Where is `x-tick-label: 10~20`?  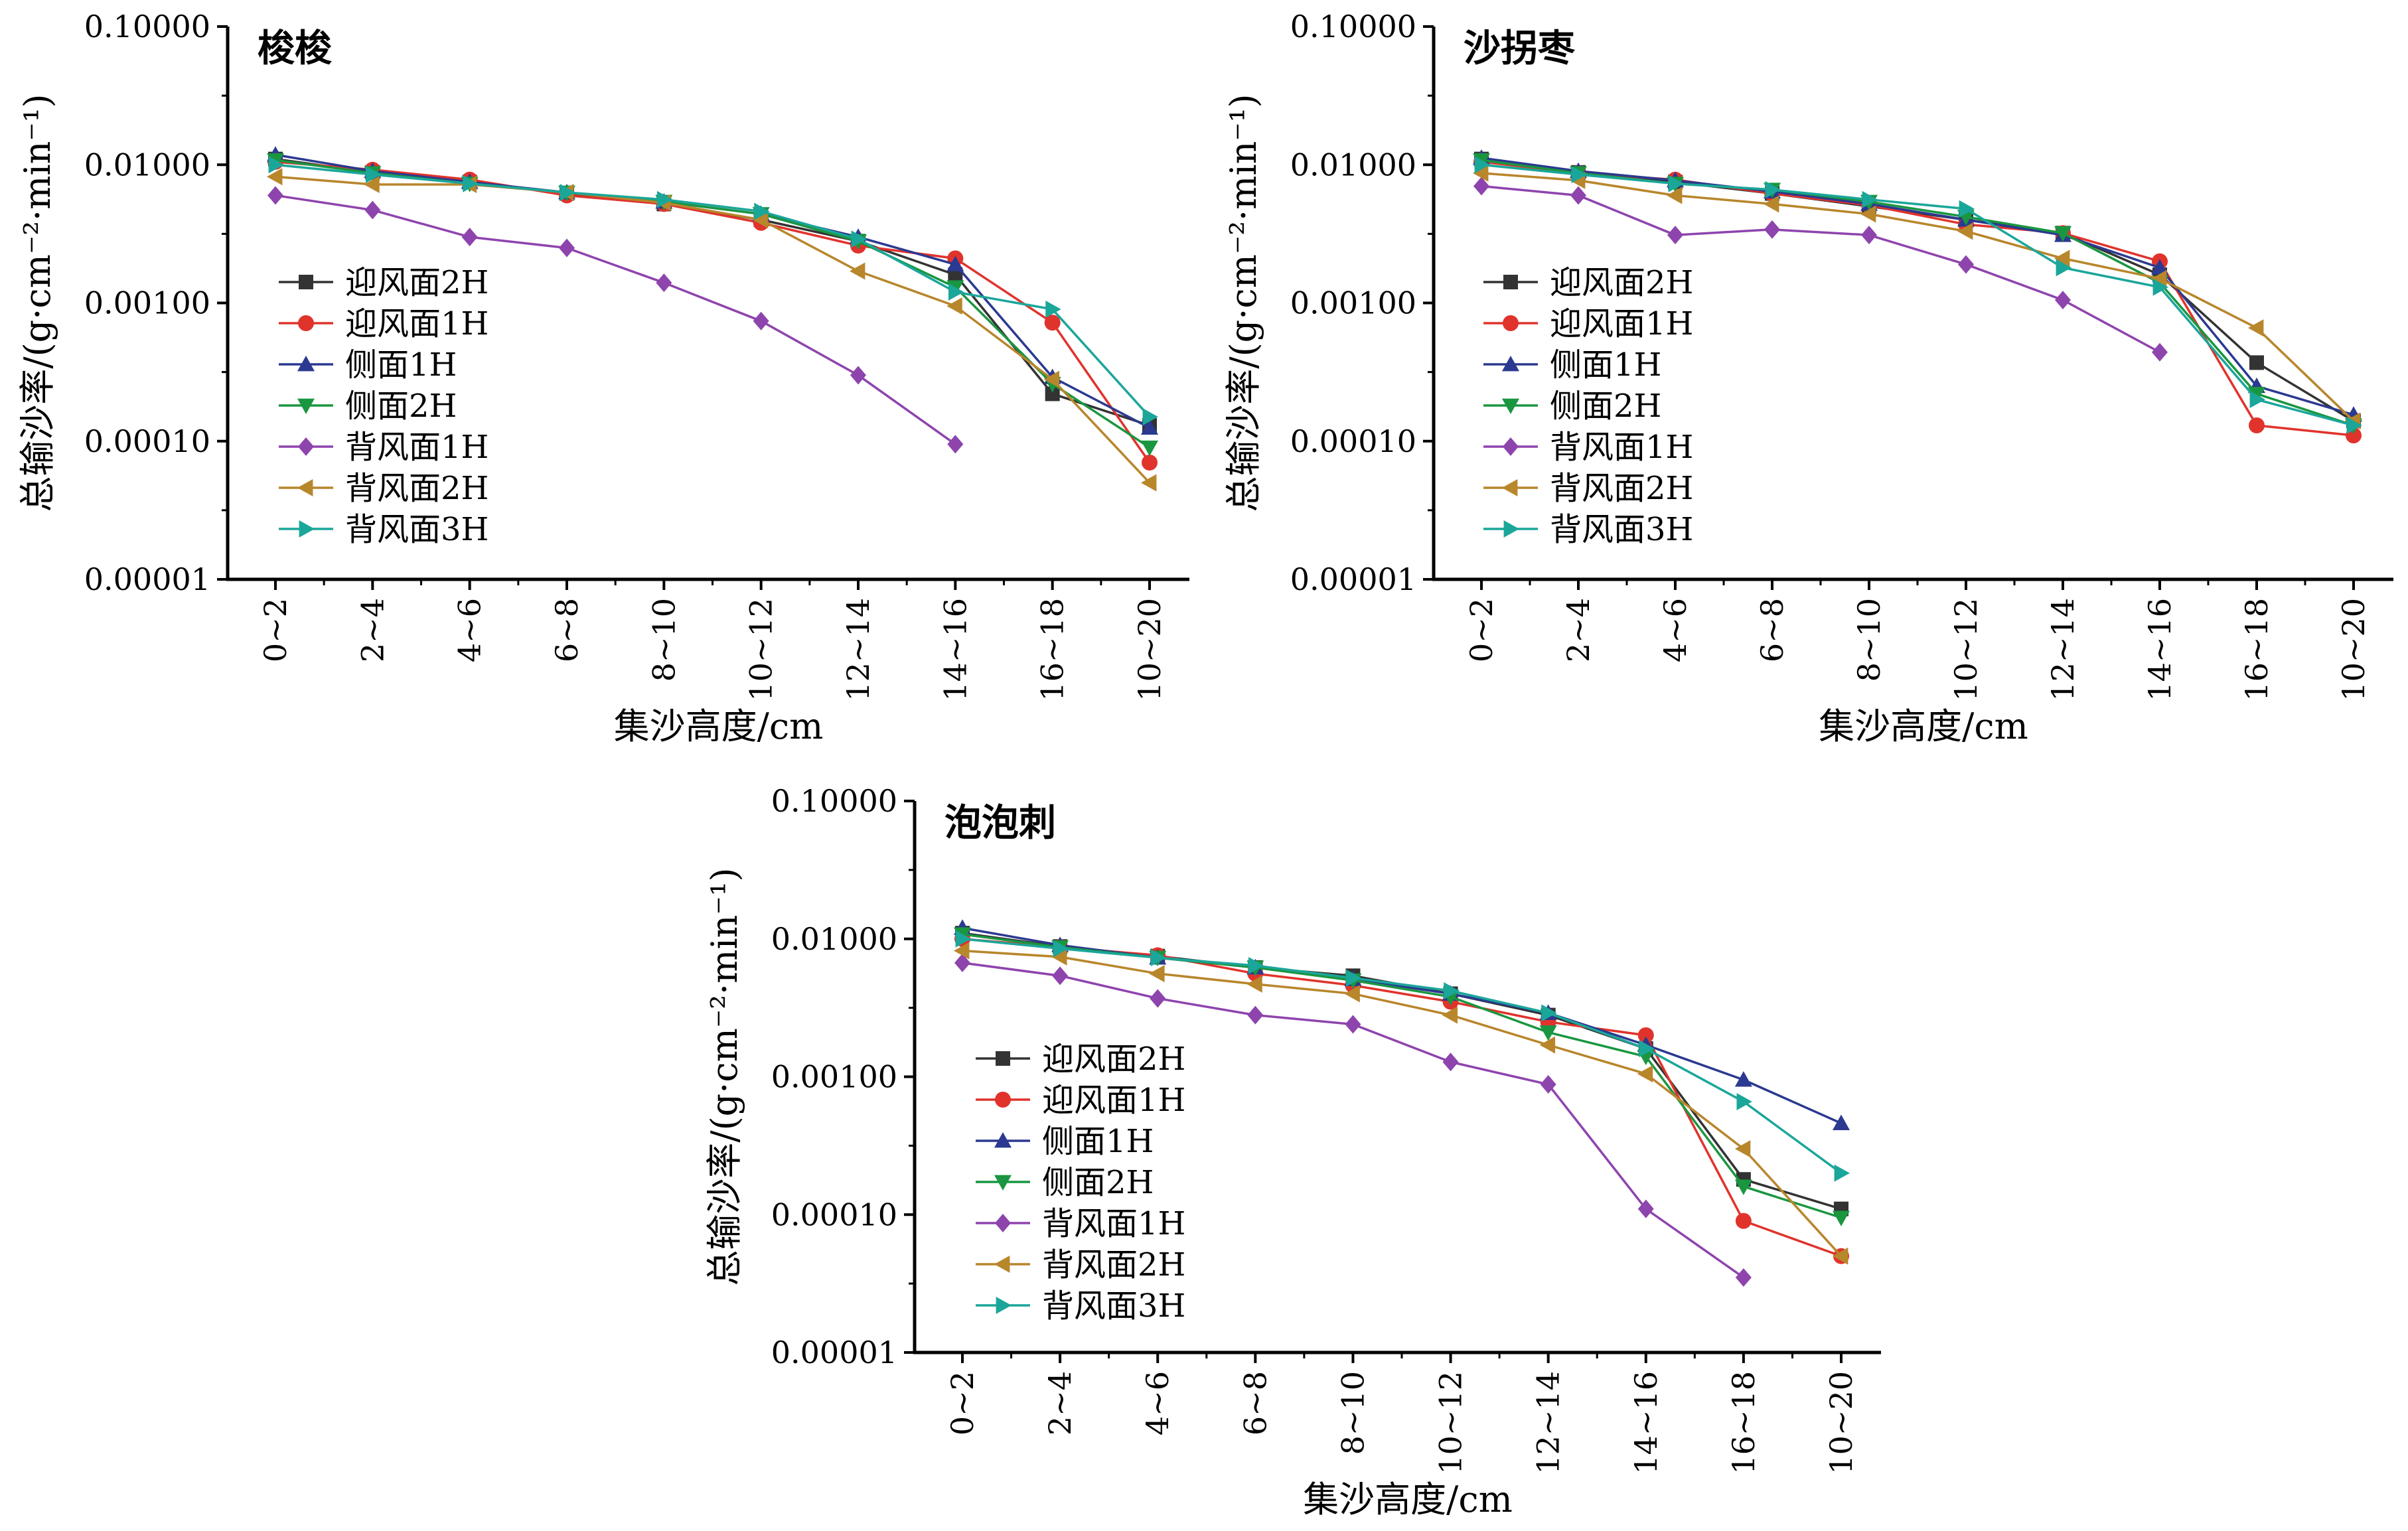 x-tick-label: 10~20 is located at coordinates (2353, 649).